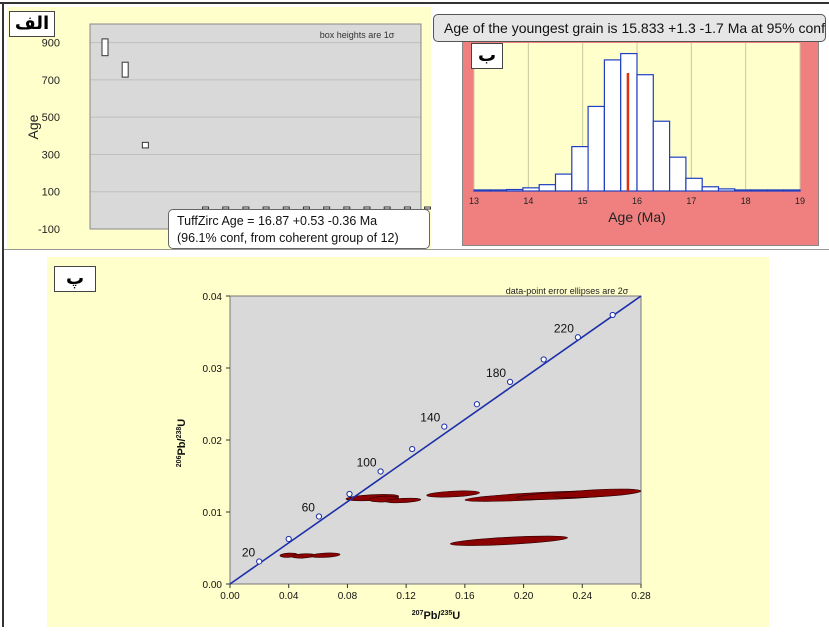 The image size is (829, 632). I want to click on chart-c-xtick-label: 0.24, so click(583, 596).